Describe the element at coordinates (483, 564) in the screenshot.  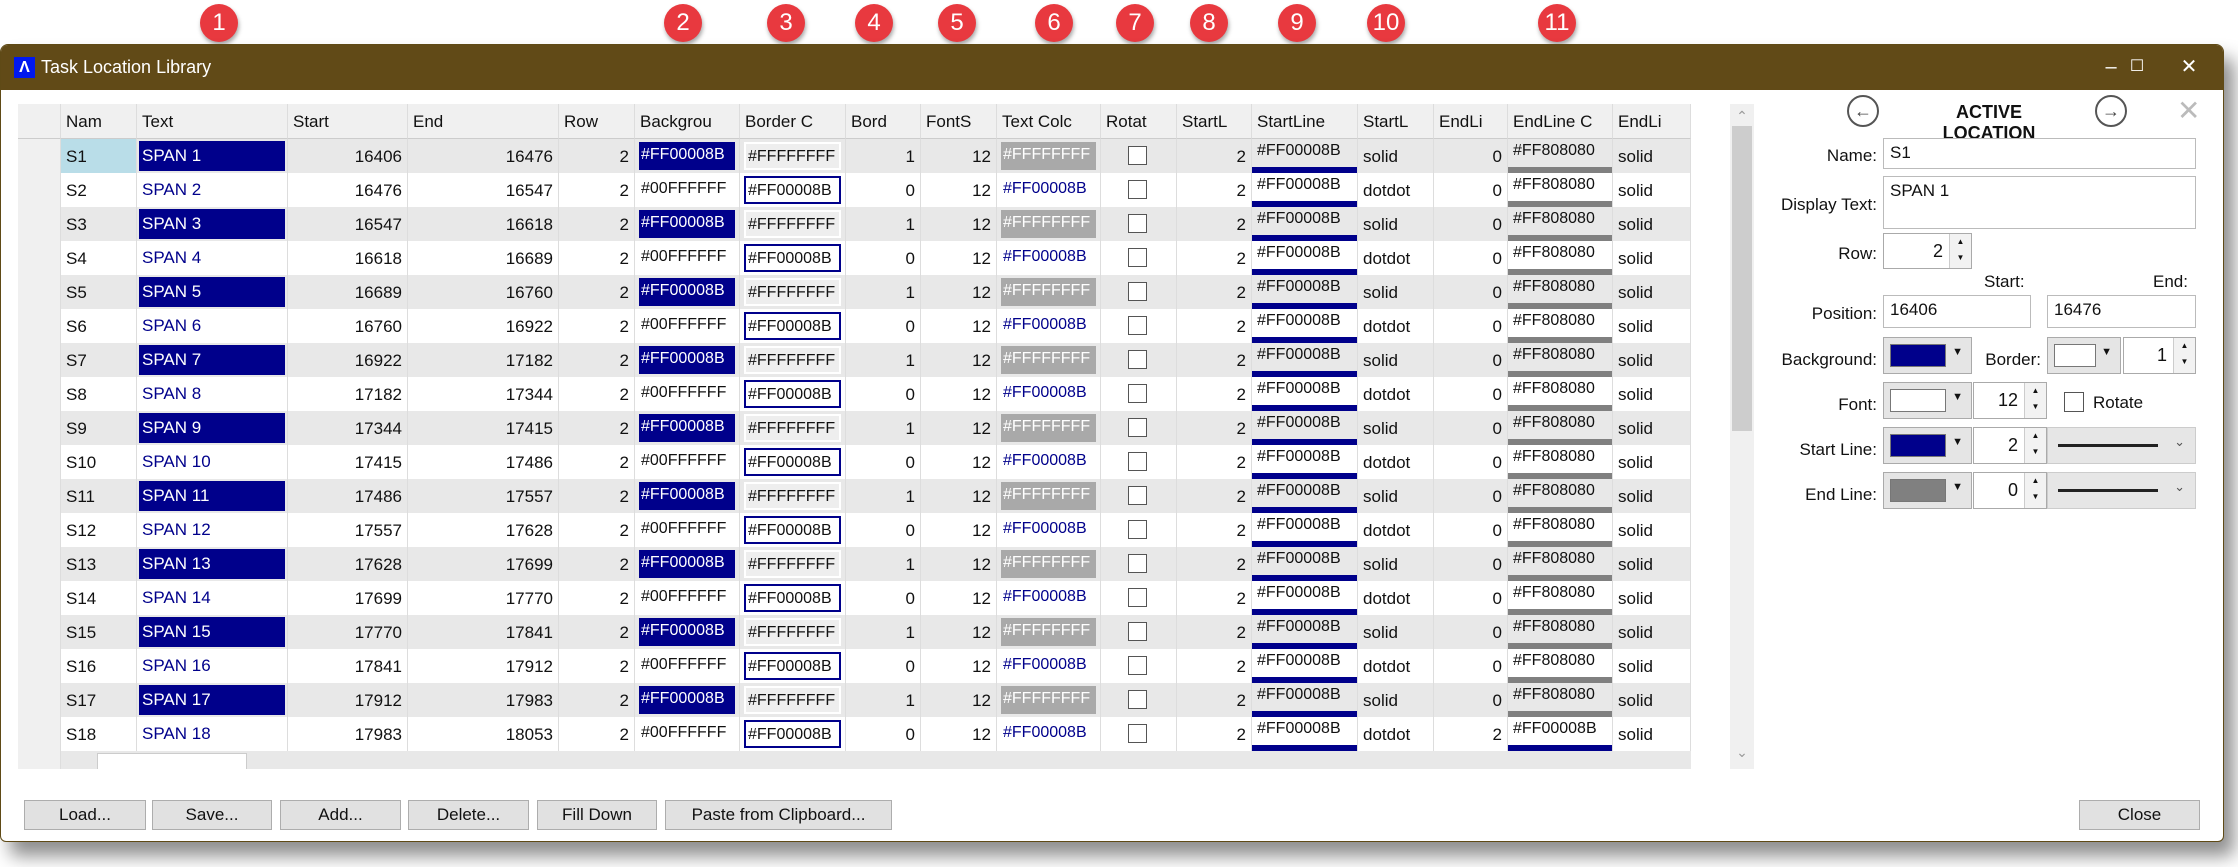
I see `cell-end: 17699` at that location.